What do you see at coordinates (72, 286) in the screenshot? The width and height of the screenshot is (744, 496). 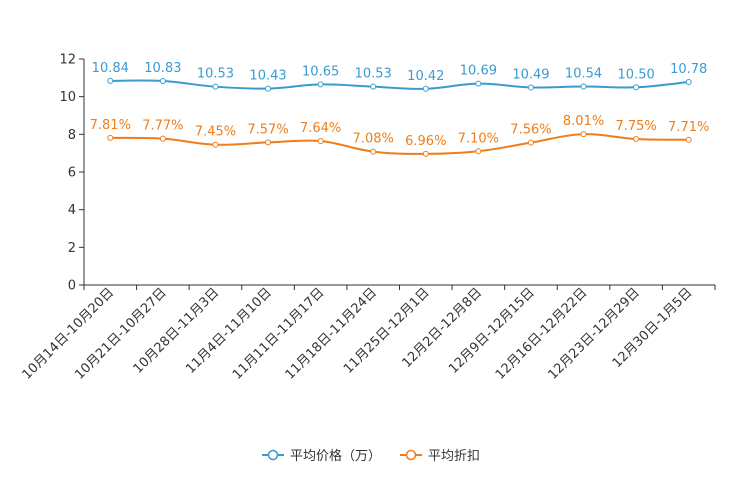 I see `y-tick-label: 0` at bounding box center [72, 286].